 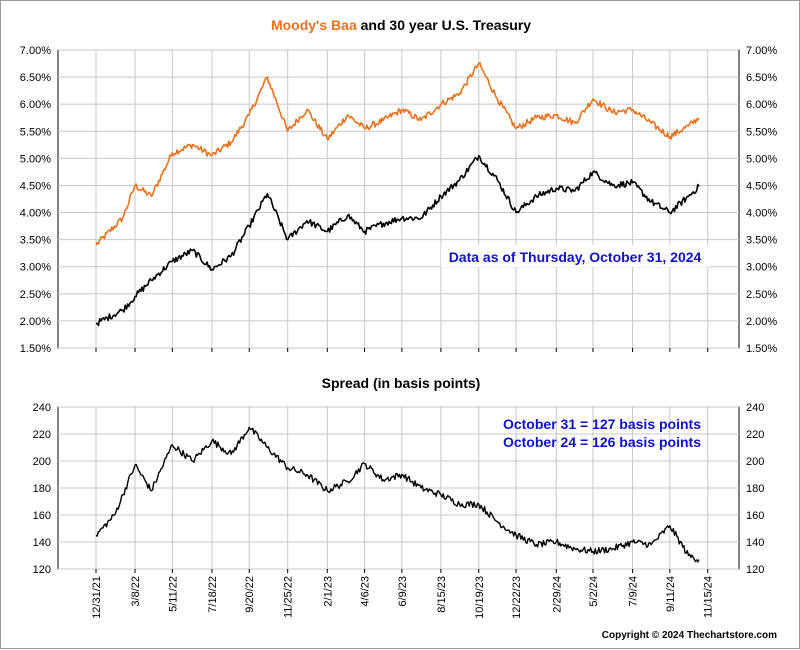 I want to click on bottom-y-tick-right: 140, so click(x=755, y=543).